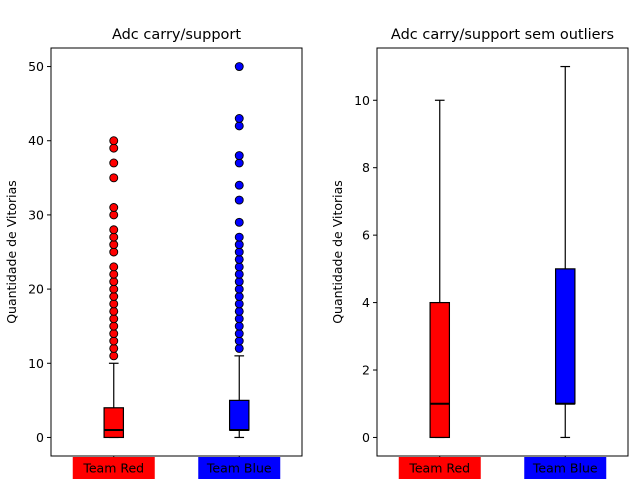 The width and height of the screenshot is (640, 480). What do you see at coordinates (36, 140) in the screenshot?
I see `y-tick-label: 40` at bounding box center [36, 140].